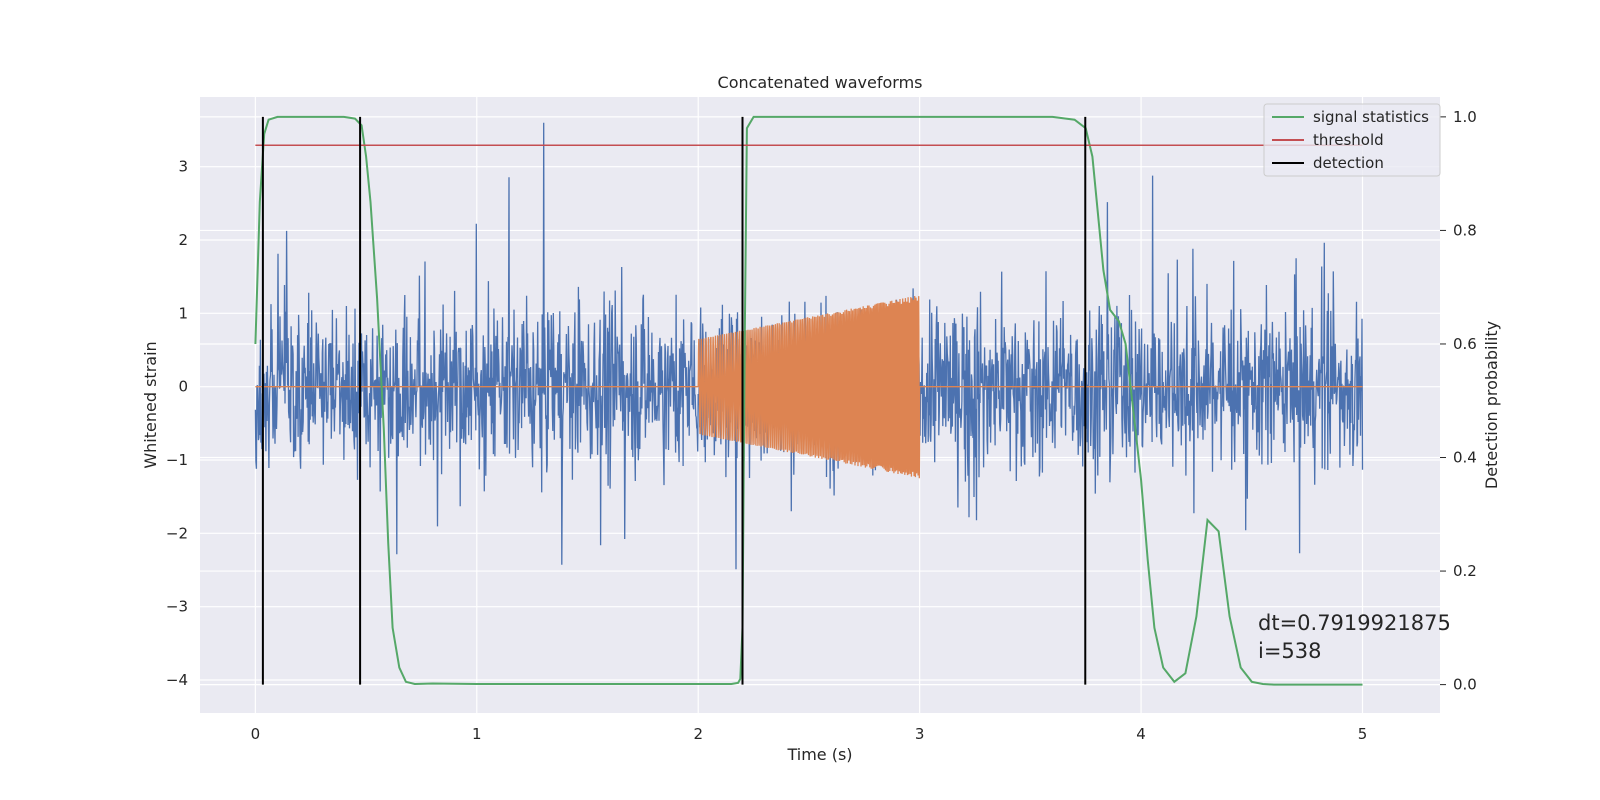  I want to click on y-tick-label: 0, so click(183, 387).